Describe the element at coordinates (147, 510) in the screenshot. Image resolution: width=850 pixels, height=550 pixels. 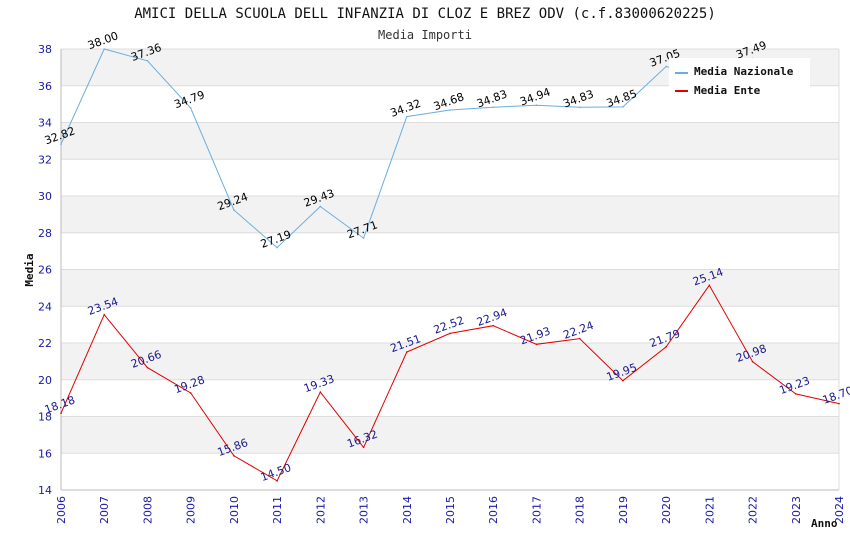
I see `x-tick-label: 2008` at that location.